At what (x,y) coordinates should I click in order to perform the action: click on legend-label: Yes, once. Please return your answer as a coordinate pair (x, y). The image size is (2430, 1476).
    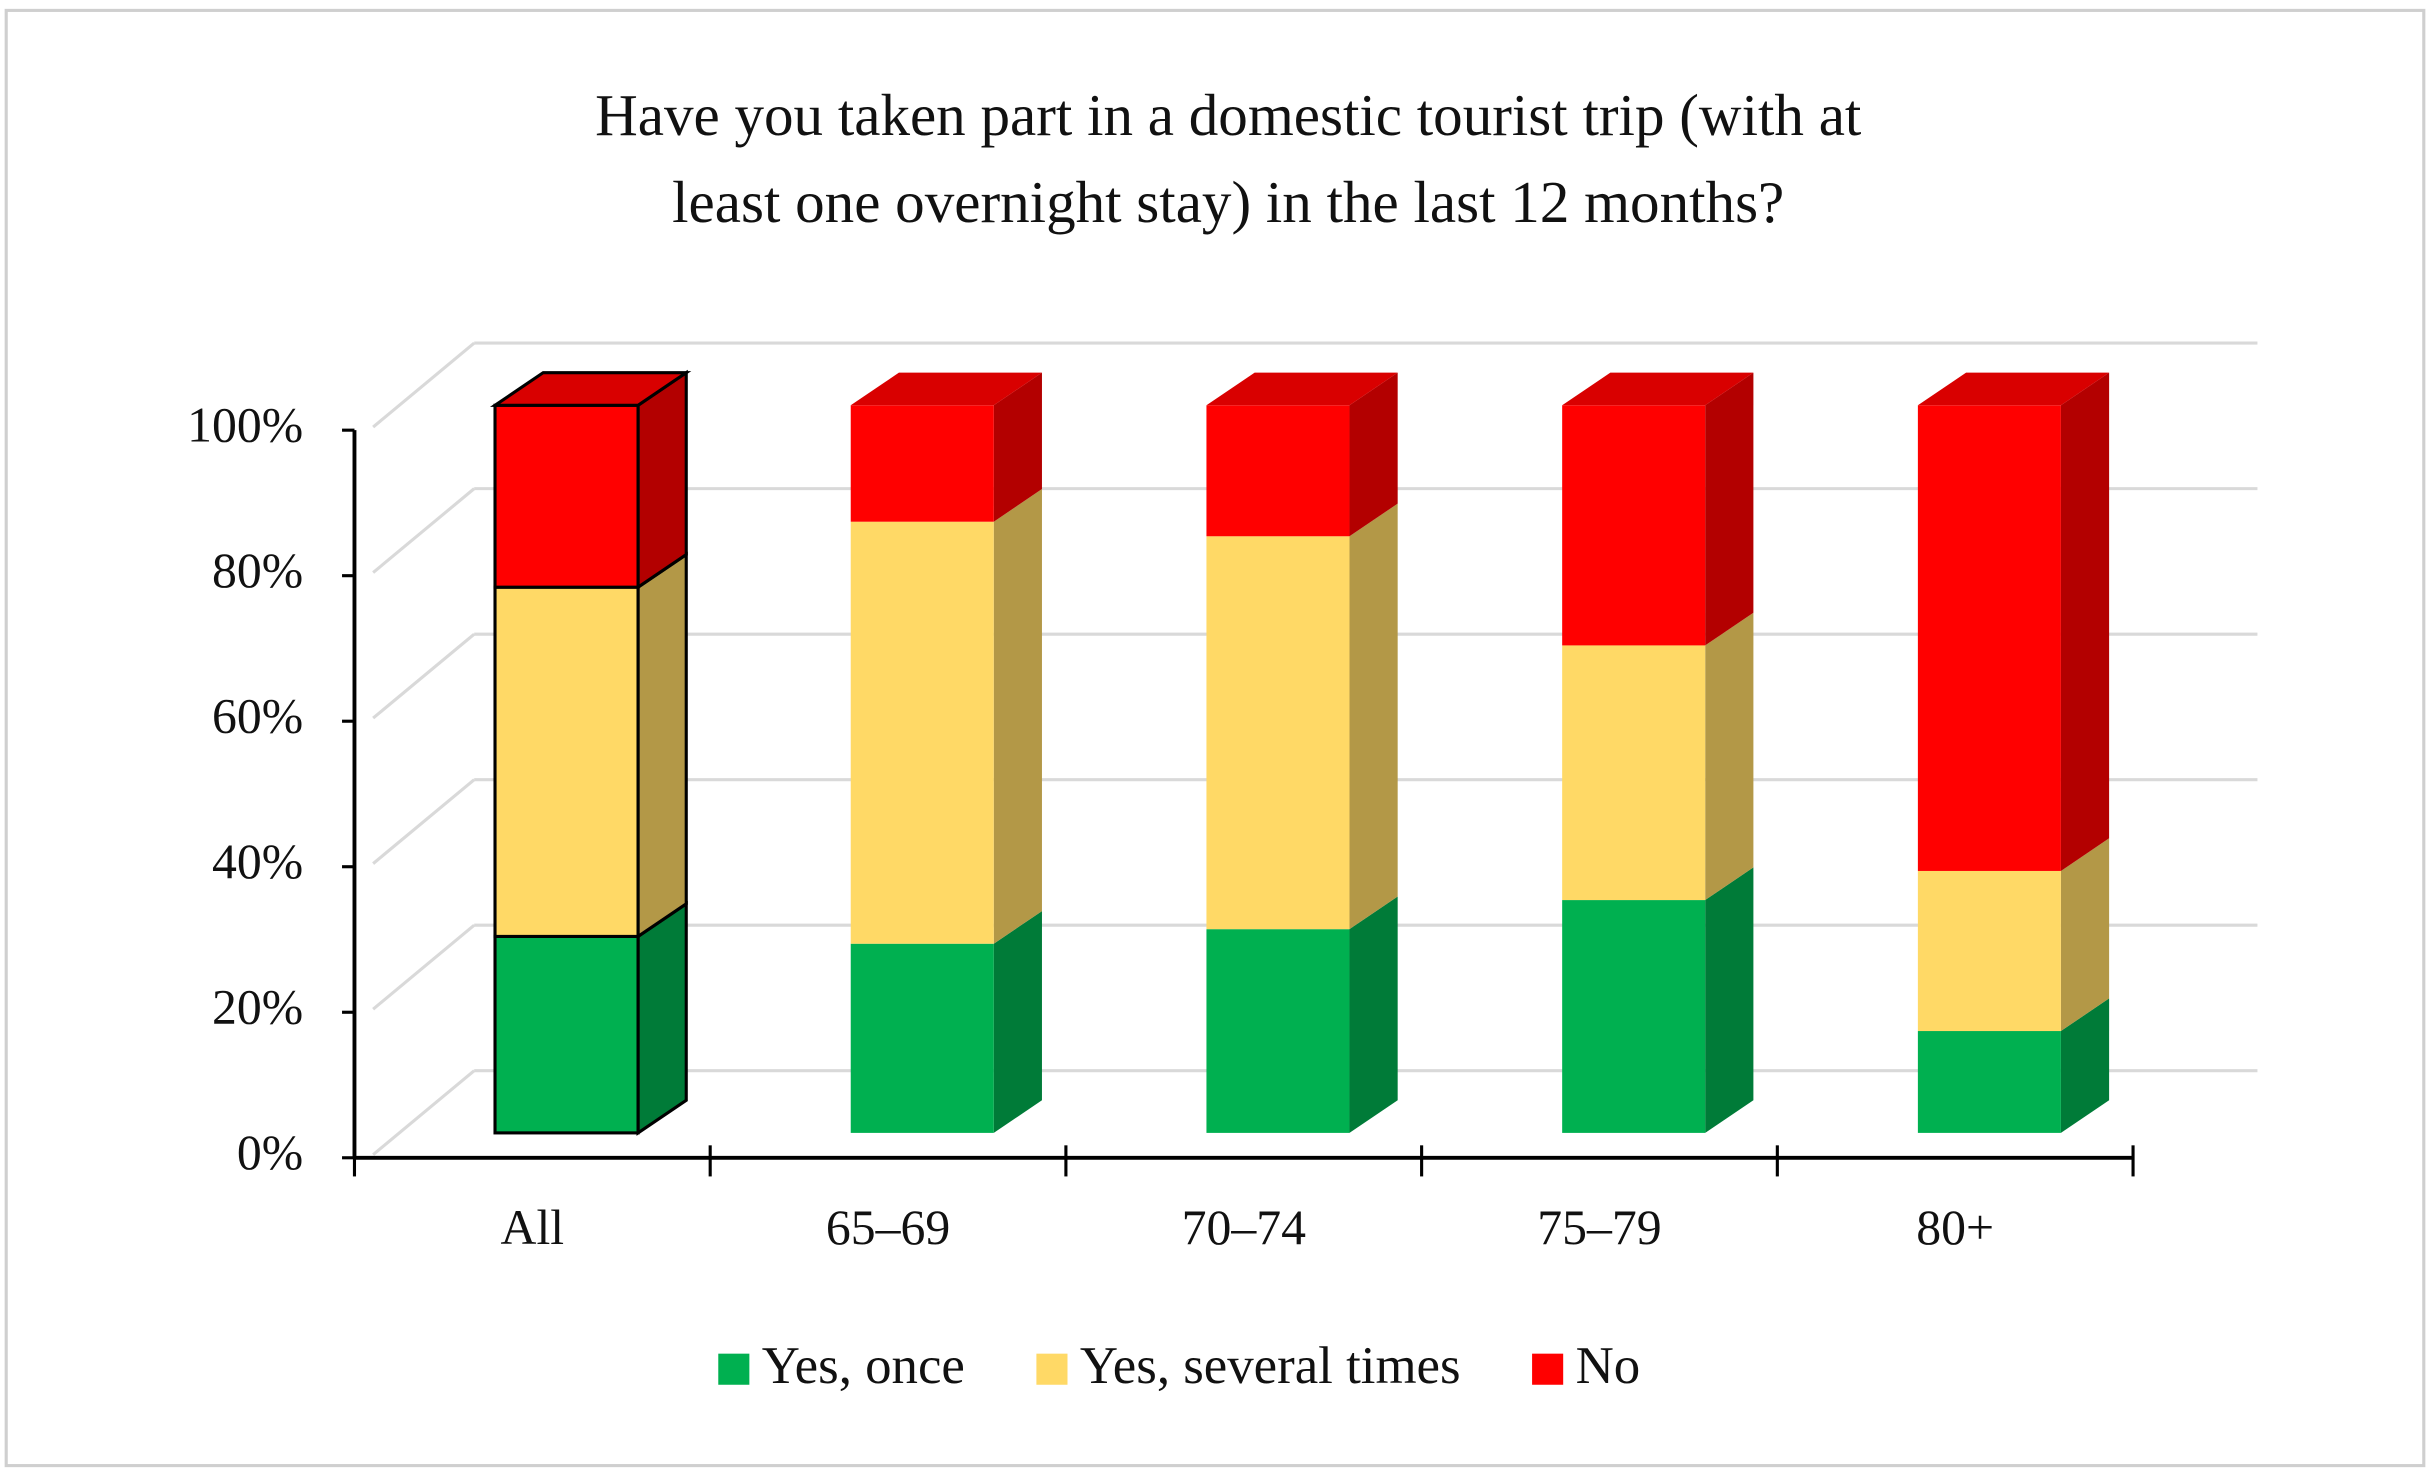
    Looking at the image, I should click on (863, 1366).